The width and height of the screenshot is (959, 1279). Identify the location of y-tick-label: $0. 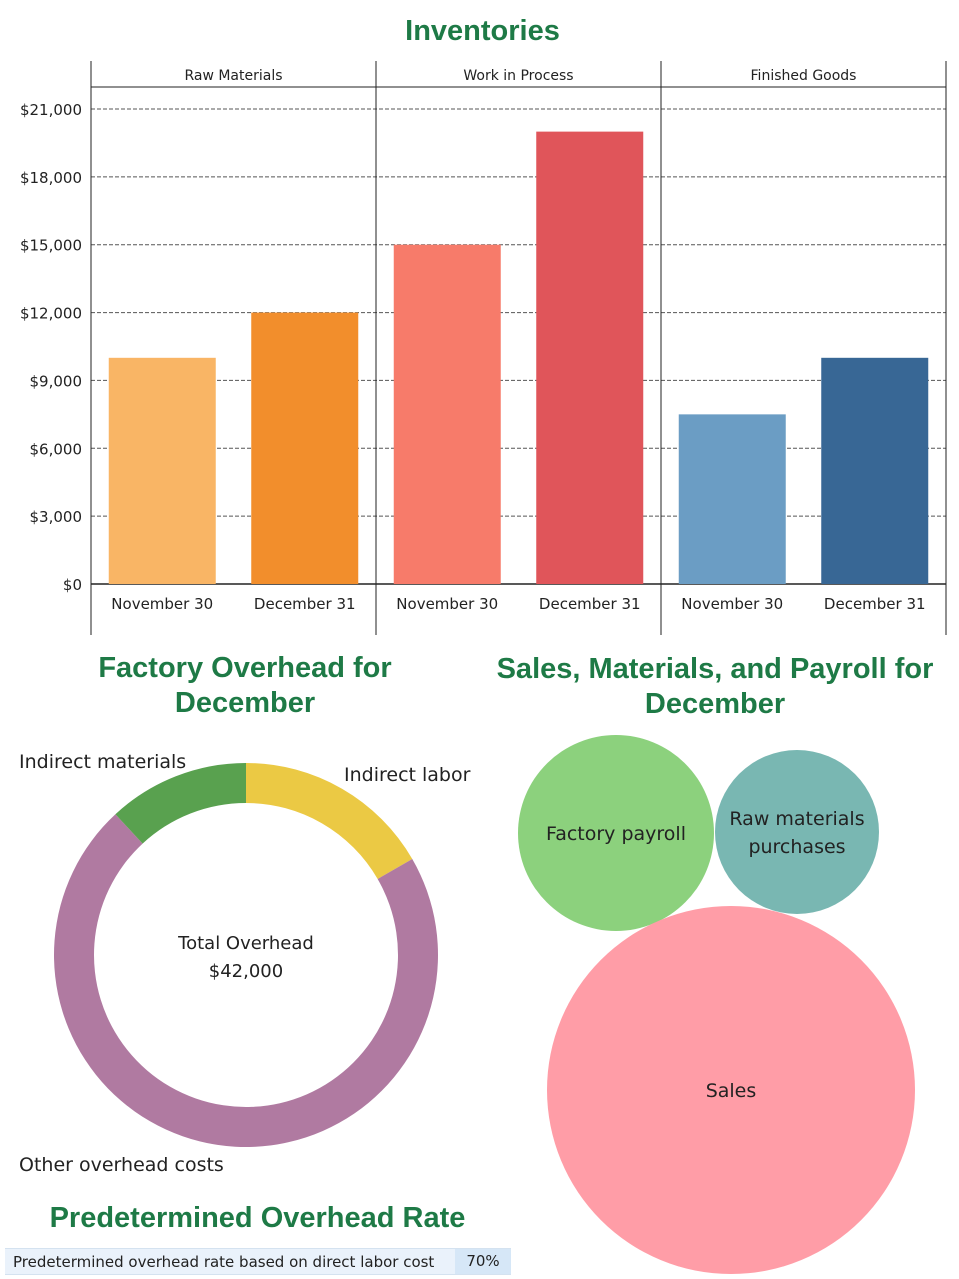
(72, 585).